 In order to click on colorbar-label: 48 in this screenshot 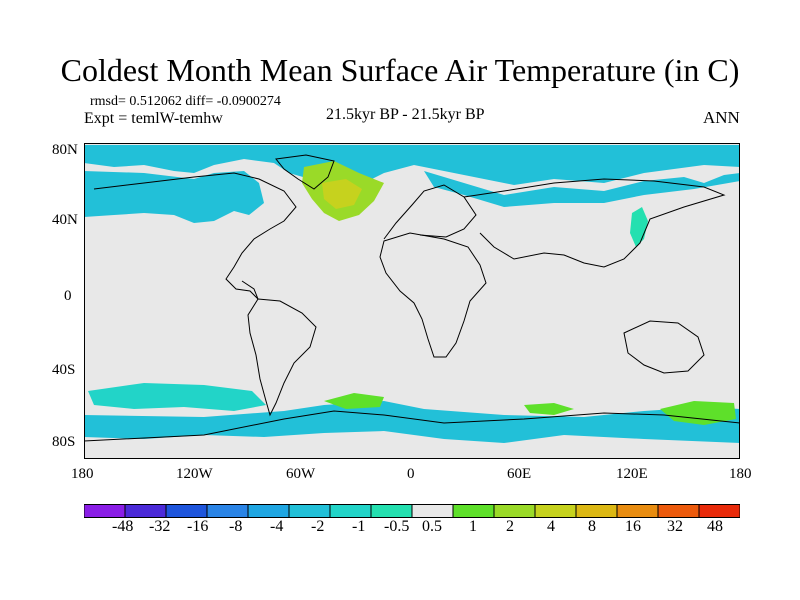, I will do `click(715, 526)`.